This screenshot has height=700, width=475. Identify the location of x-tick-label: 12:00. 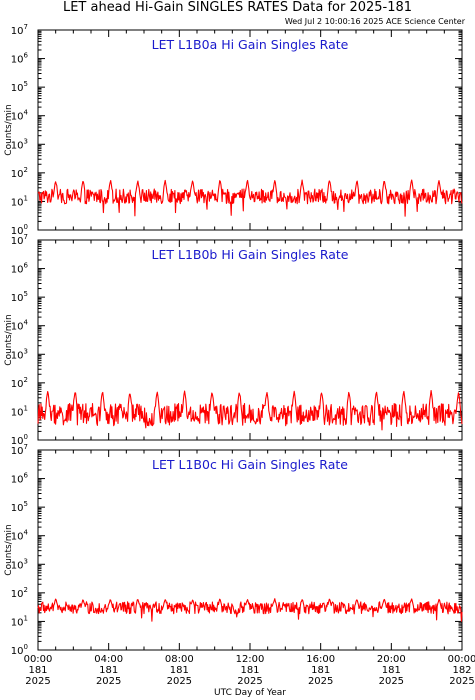
(250, 659).